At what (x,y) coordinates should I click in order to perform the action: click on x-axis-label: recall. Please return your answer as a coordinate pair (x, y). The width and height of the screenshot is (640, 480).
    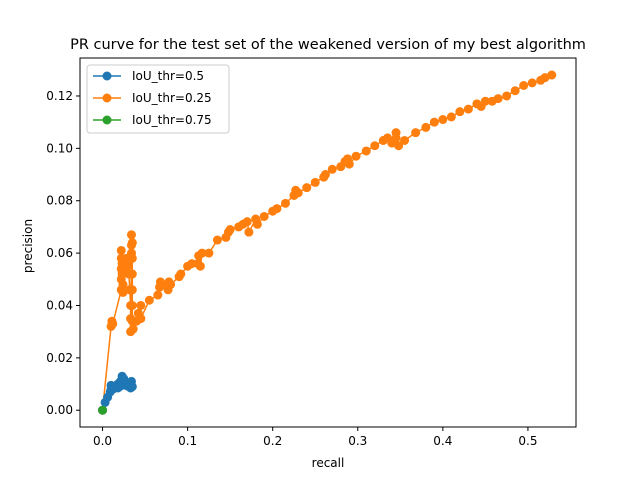
    Looking at the image, I should click on (328, 463).